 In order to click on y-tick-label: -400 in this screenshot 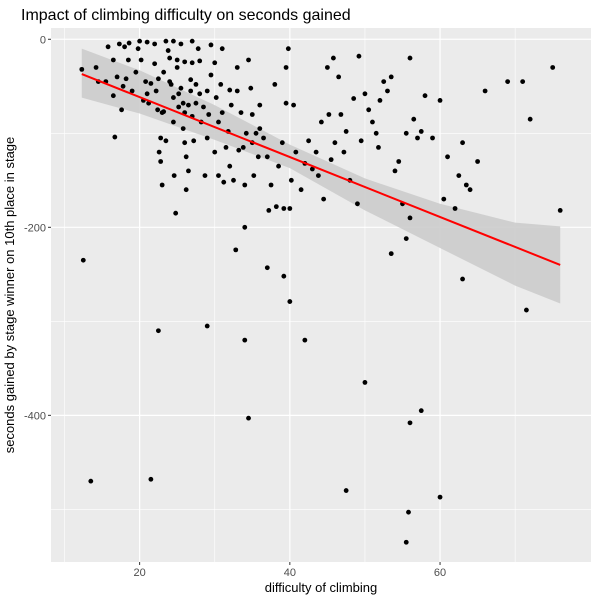, I will do `click(35, 416)`.